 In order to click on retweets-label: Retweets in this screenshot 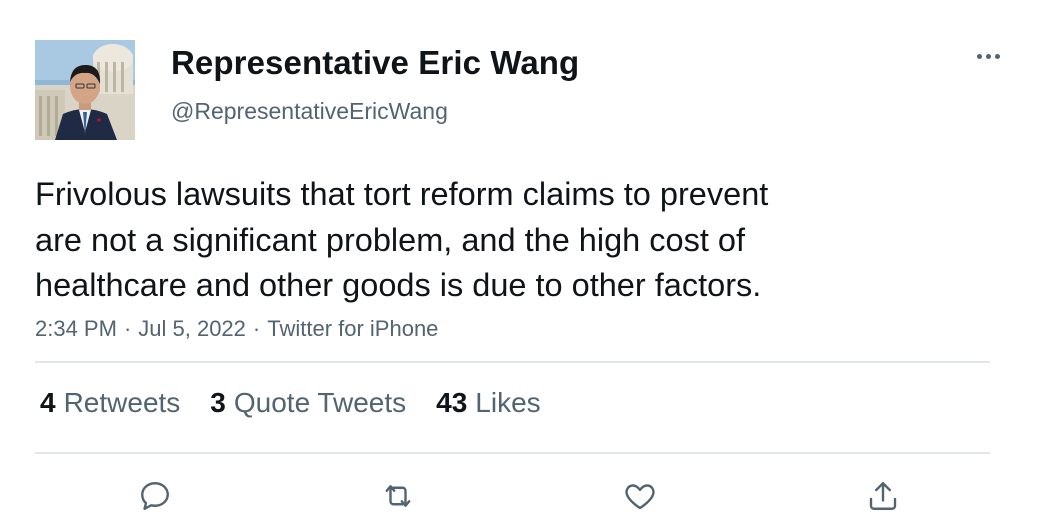, I will do `click(122, 402)`.